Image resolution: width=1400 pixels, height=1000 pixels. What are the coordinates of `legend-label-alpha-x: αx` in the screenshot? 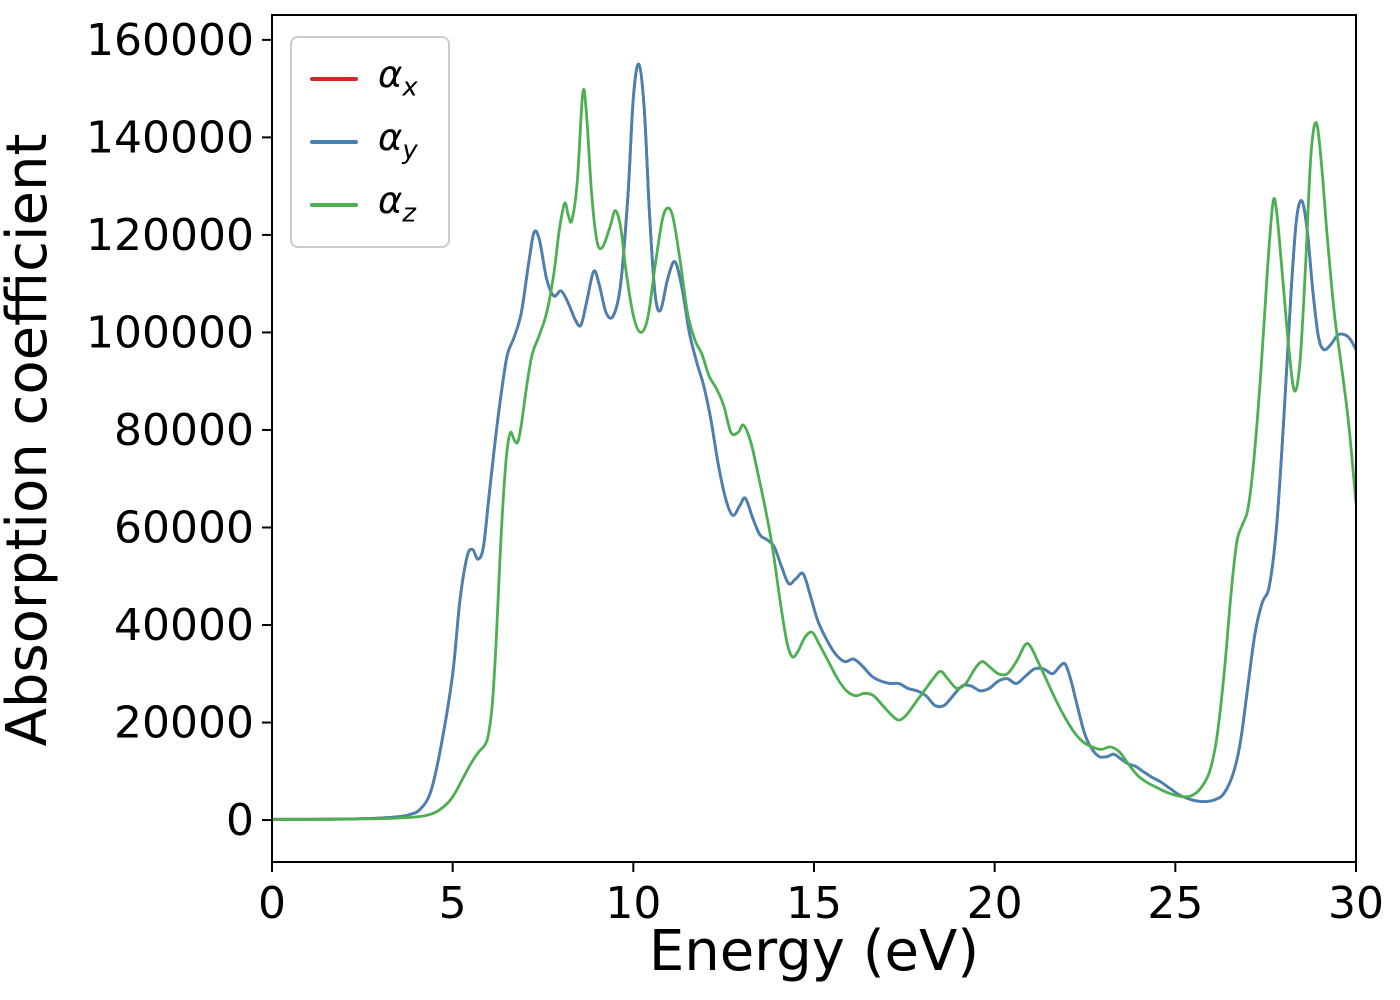 It's located at (398, 78).